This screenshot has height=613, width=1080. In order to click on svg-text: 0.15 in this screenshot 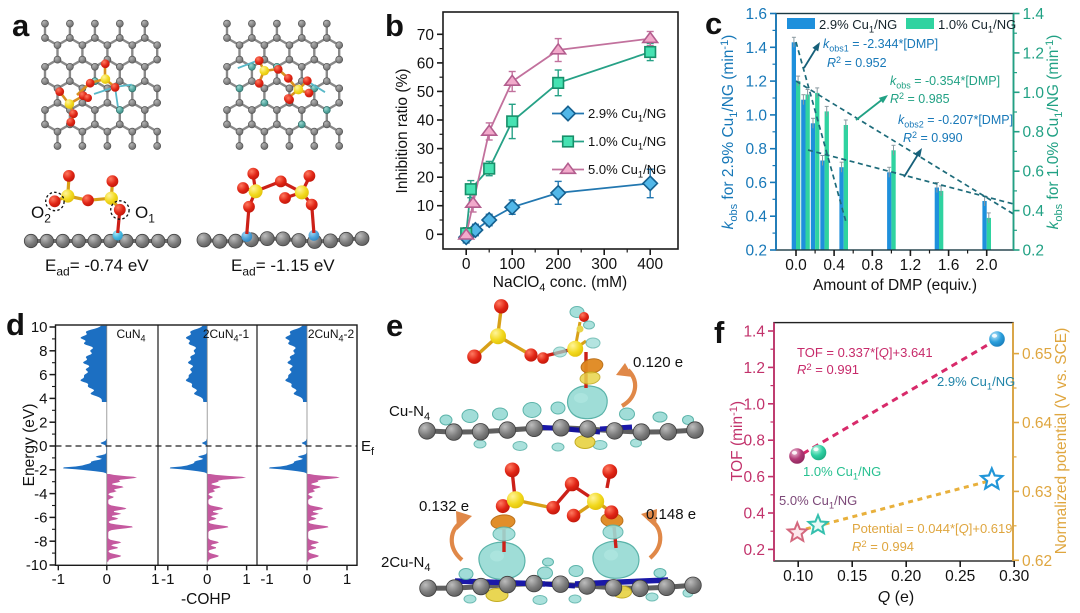, I will do `click(852, 576)`.